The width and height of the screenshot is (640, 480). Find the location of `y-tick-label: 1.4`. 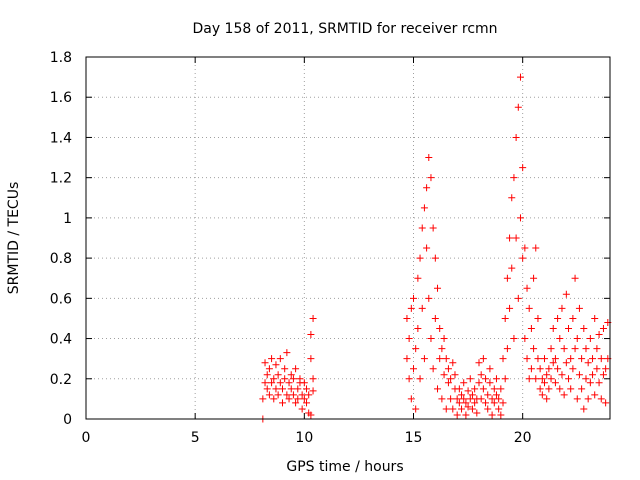

y-tick-label: 1.4 is located at coordinates (61, 138).